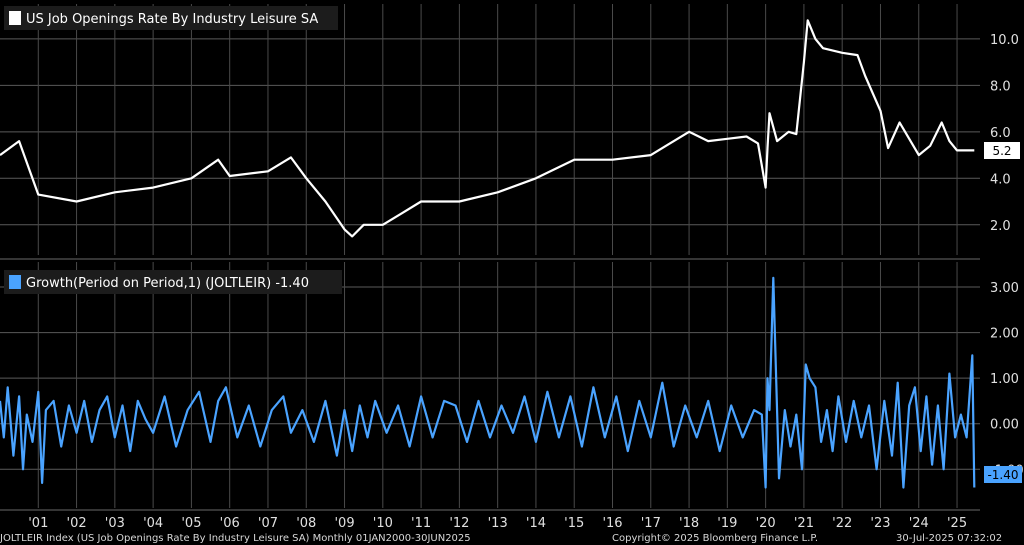 This screenshot has height=545, width=1024. Describe the element at coordinates (344, 523) in the screenshot. I see `x-tick-label: '09` at that location.